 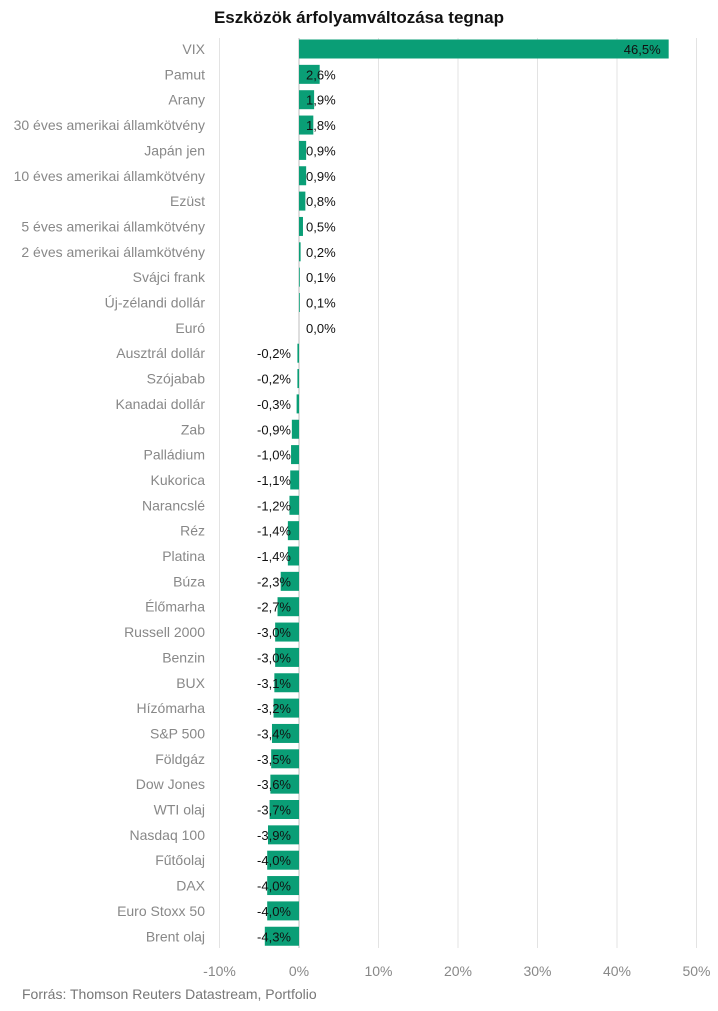 What do you see at coordinates (173, 505) in the screenshot?
I see `category-label: Narancslé` at bounding box center [173, 505].